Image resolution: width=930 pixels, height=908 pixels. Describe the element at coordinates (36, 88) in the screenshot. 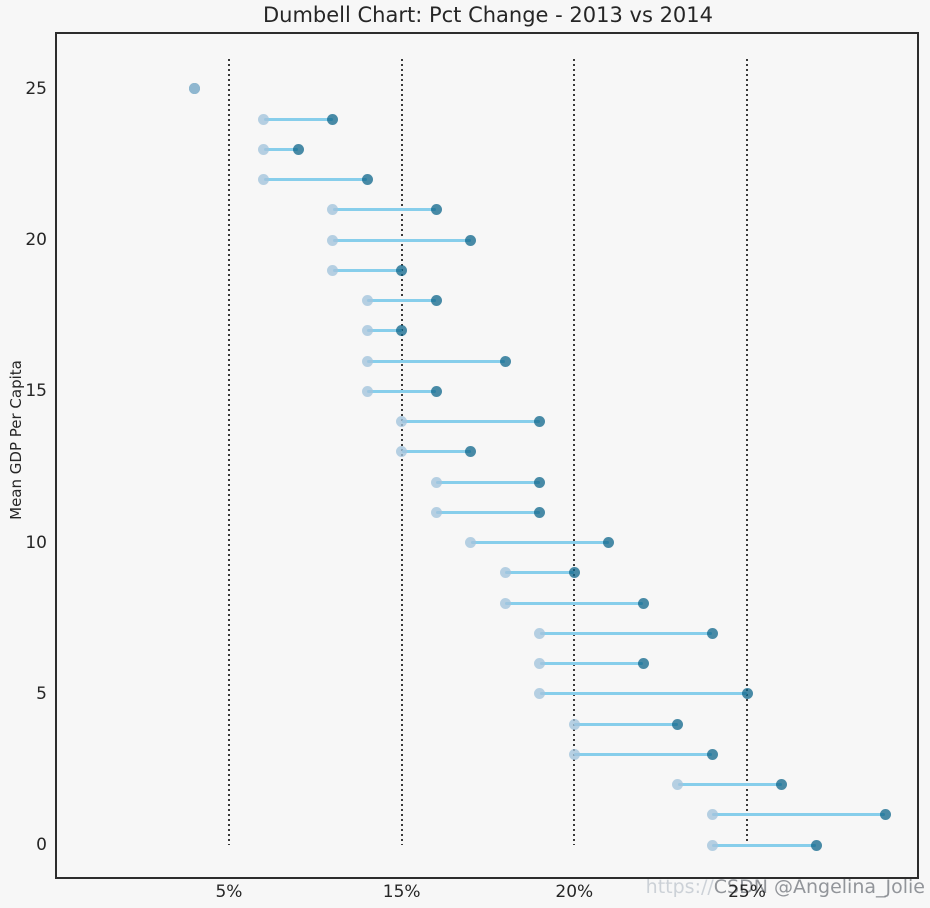

I see `y-tick-label: 25` at that location.